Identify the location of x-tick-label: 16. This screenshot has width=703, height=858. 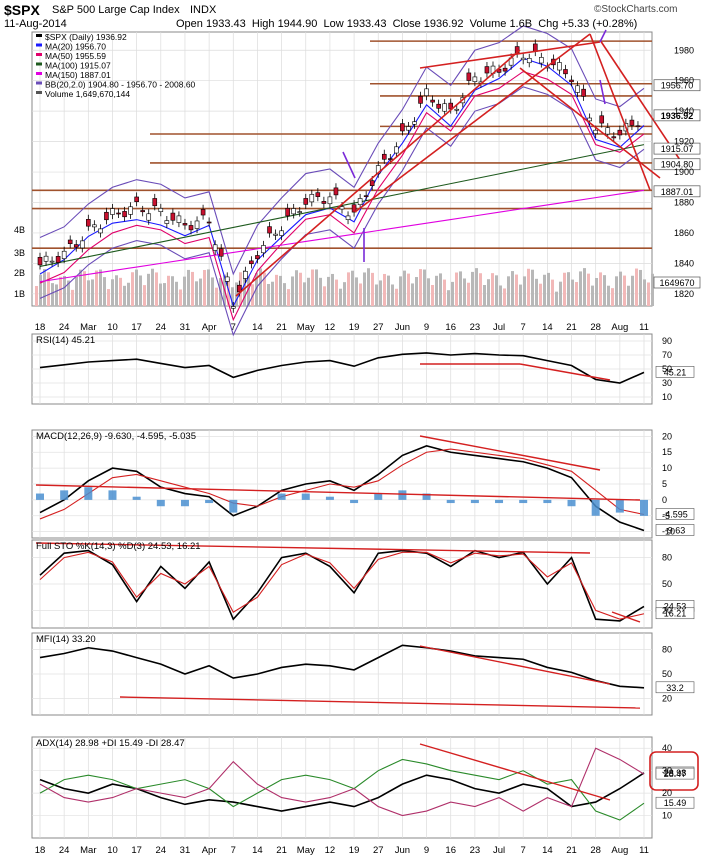
(450, 327).